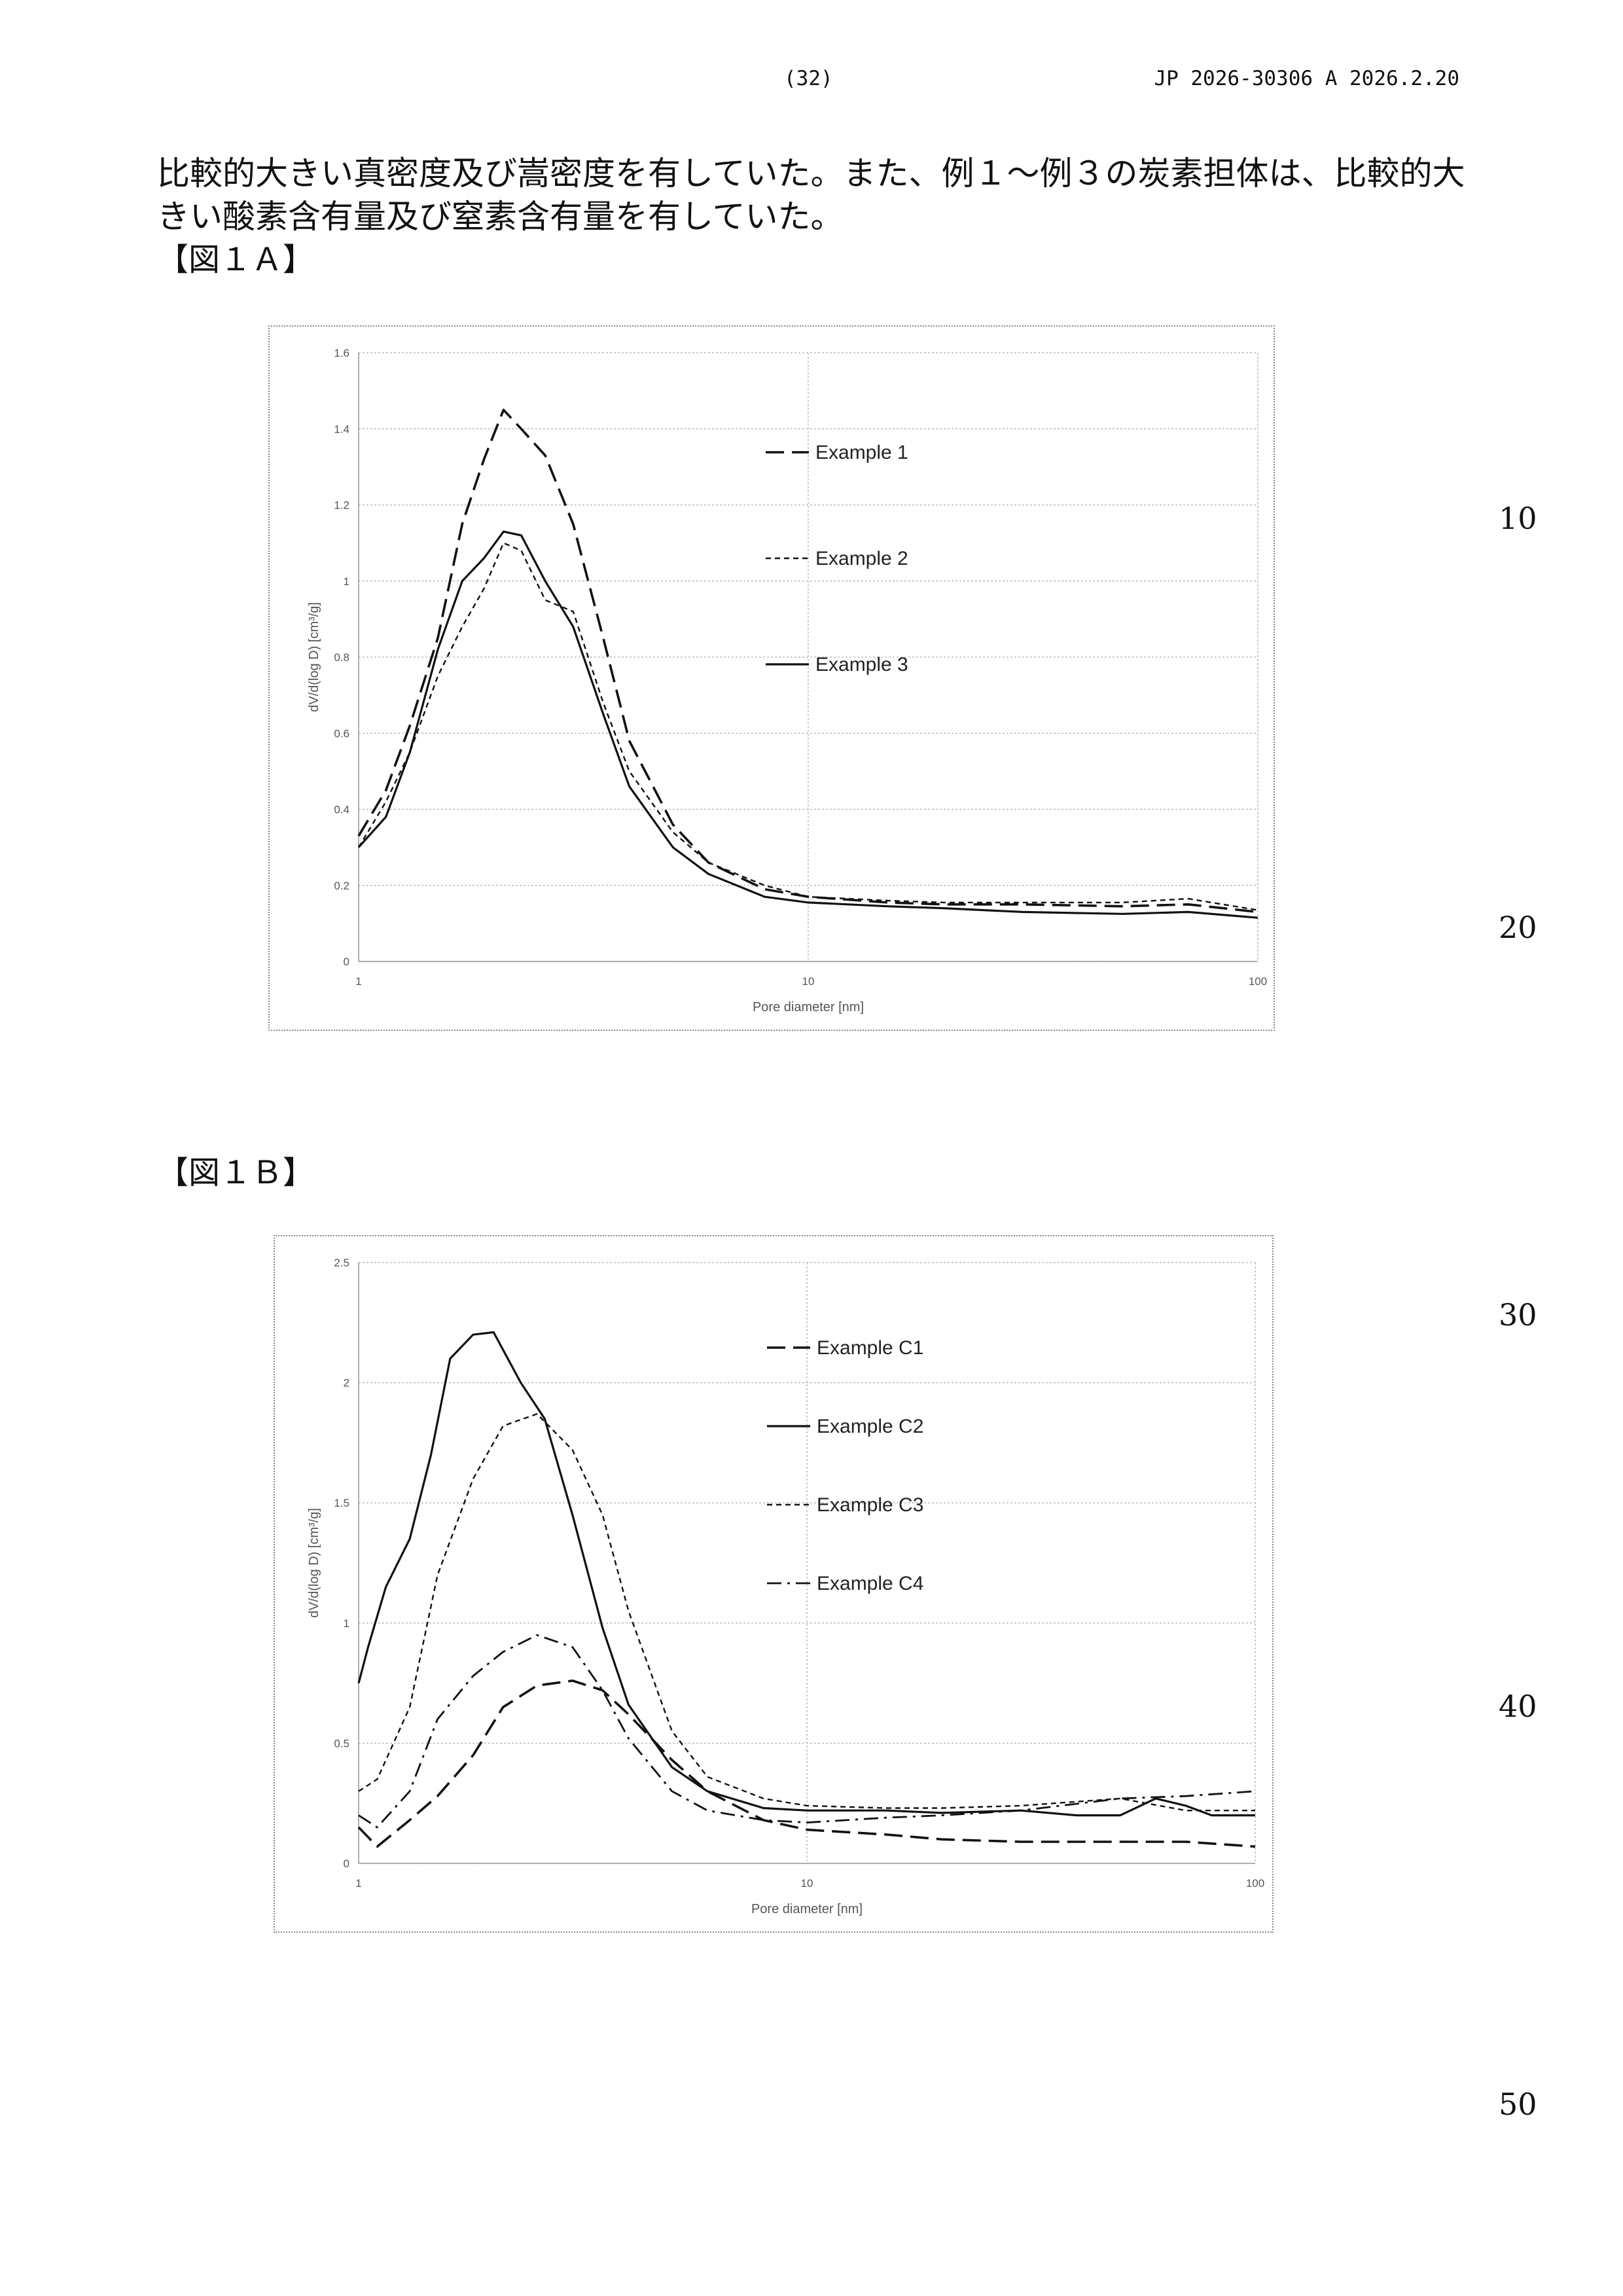 This screenshot has height=2296, width=1623. I want to click on line-number-30: 30, so click(1518, 1315).